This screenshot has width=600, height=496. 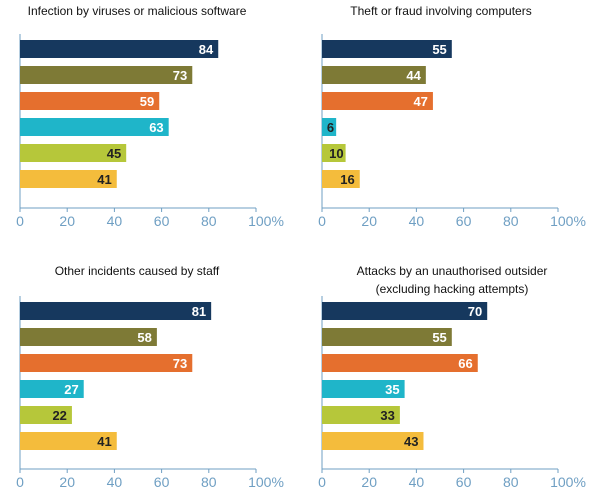 I want to click on chart-4-bar-4-label: 35, so click(x=392, y=389).